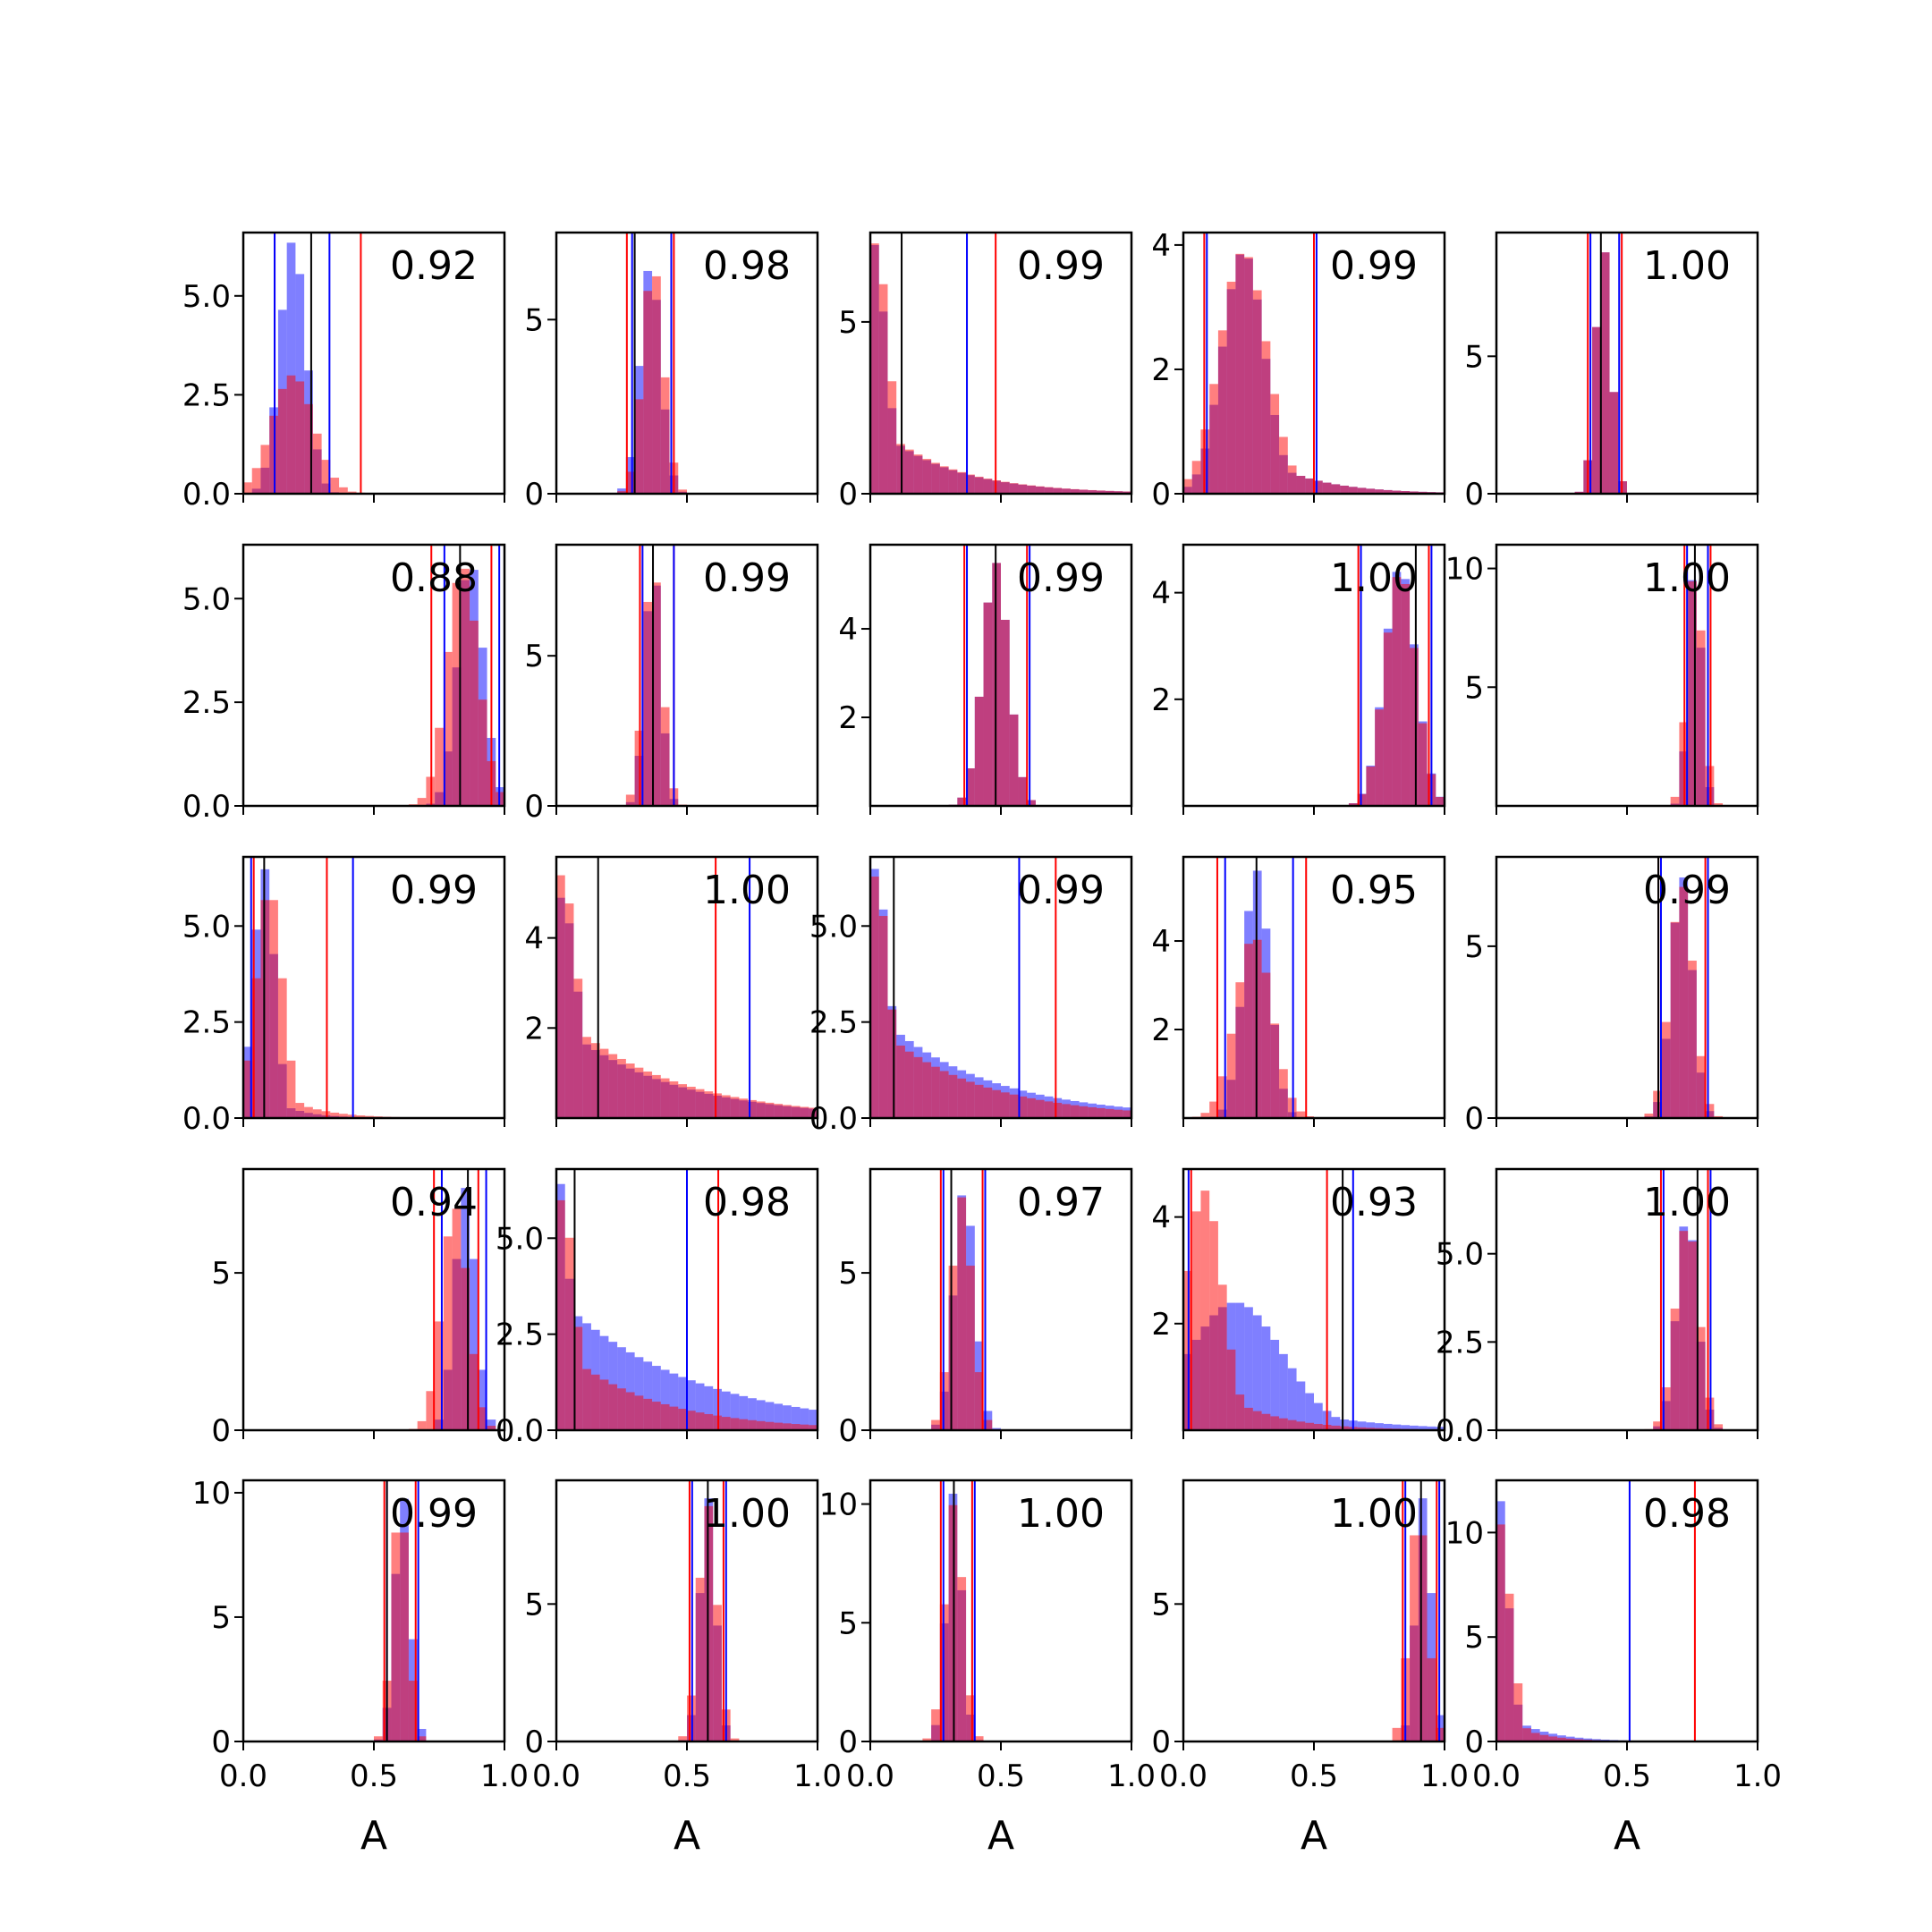  What do you see at coordinates (687, 1836) in the screenshot?
I see `x-axis-label: A` at bounding box center [687, 1836].